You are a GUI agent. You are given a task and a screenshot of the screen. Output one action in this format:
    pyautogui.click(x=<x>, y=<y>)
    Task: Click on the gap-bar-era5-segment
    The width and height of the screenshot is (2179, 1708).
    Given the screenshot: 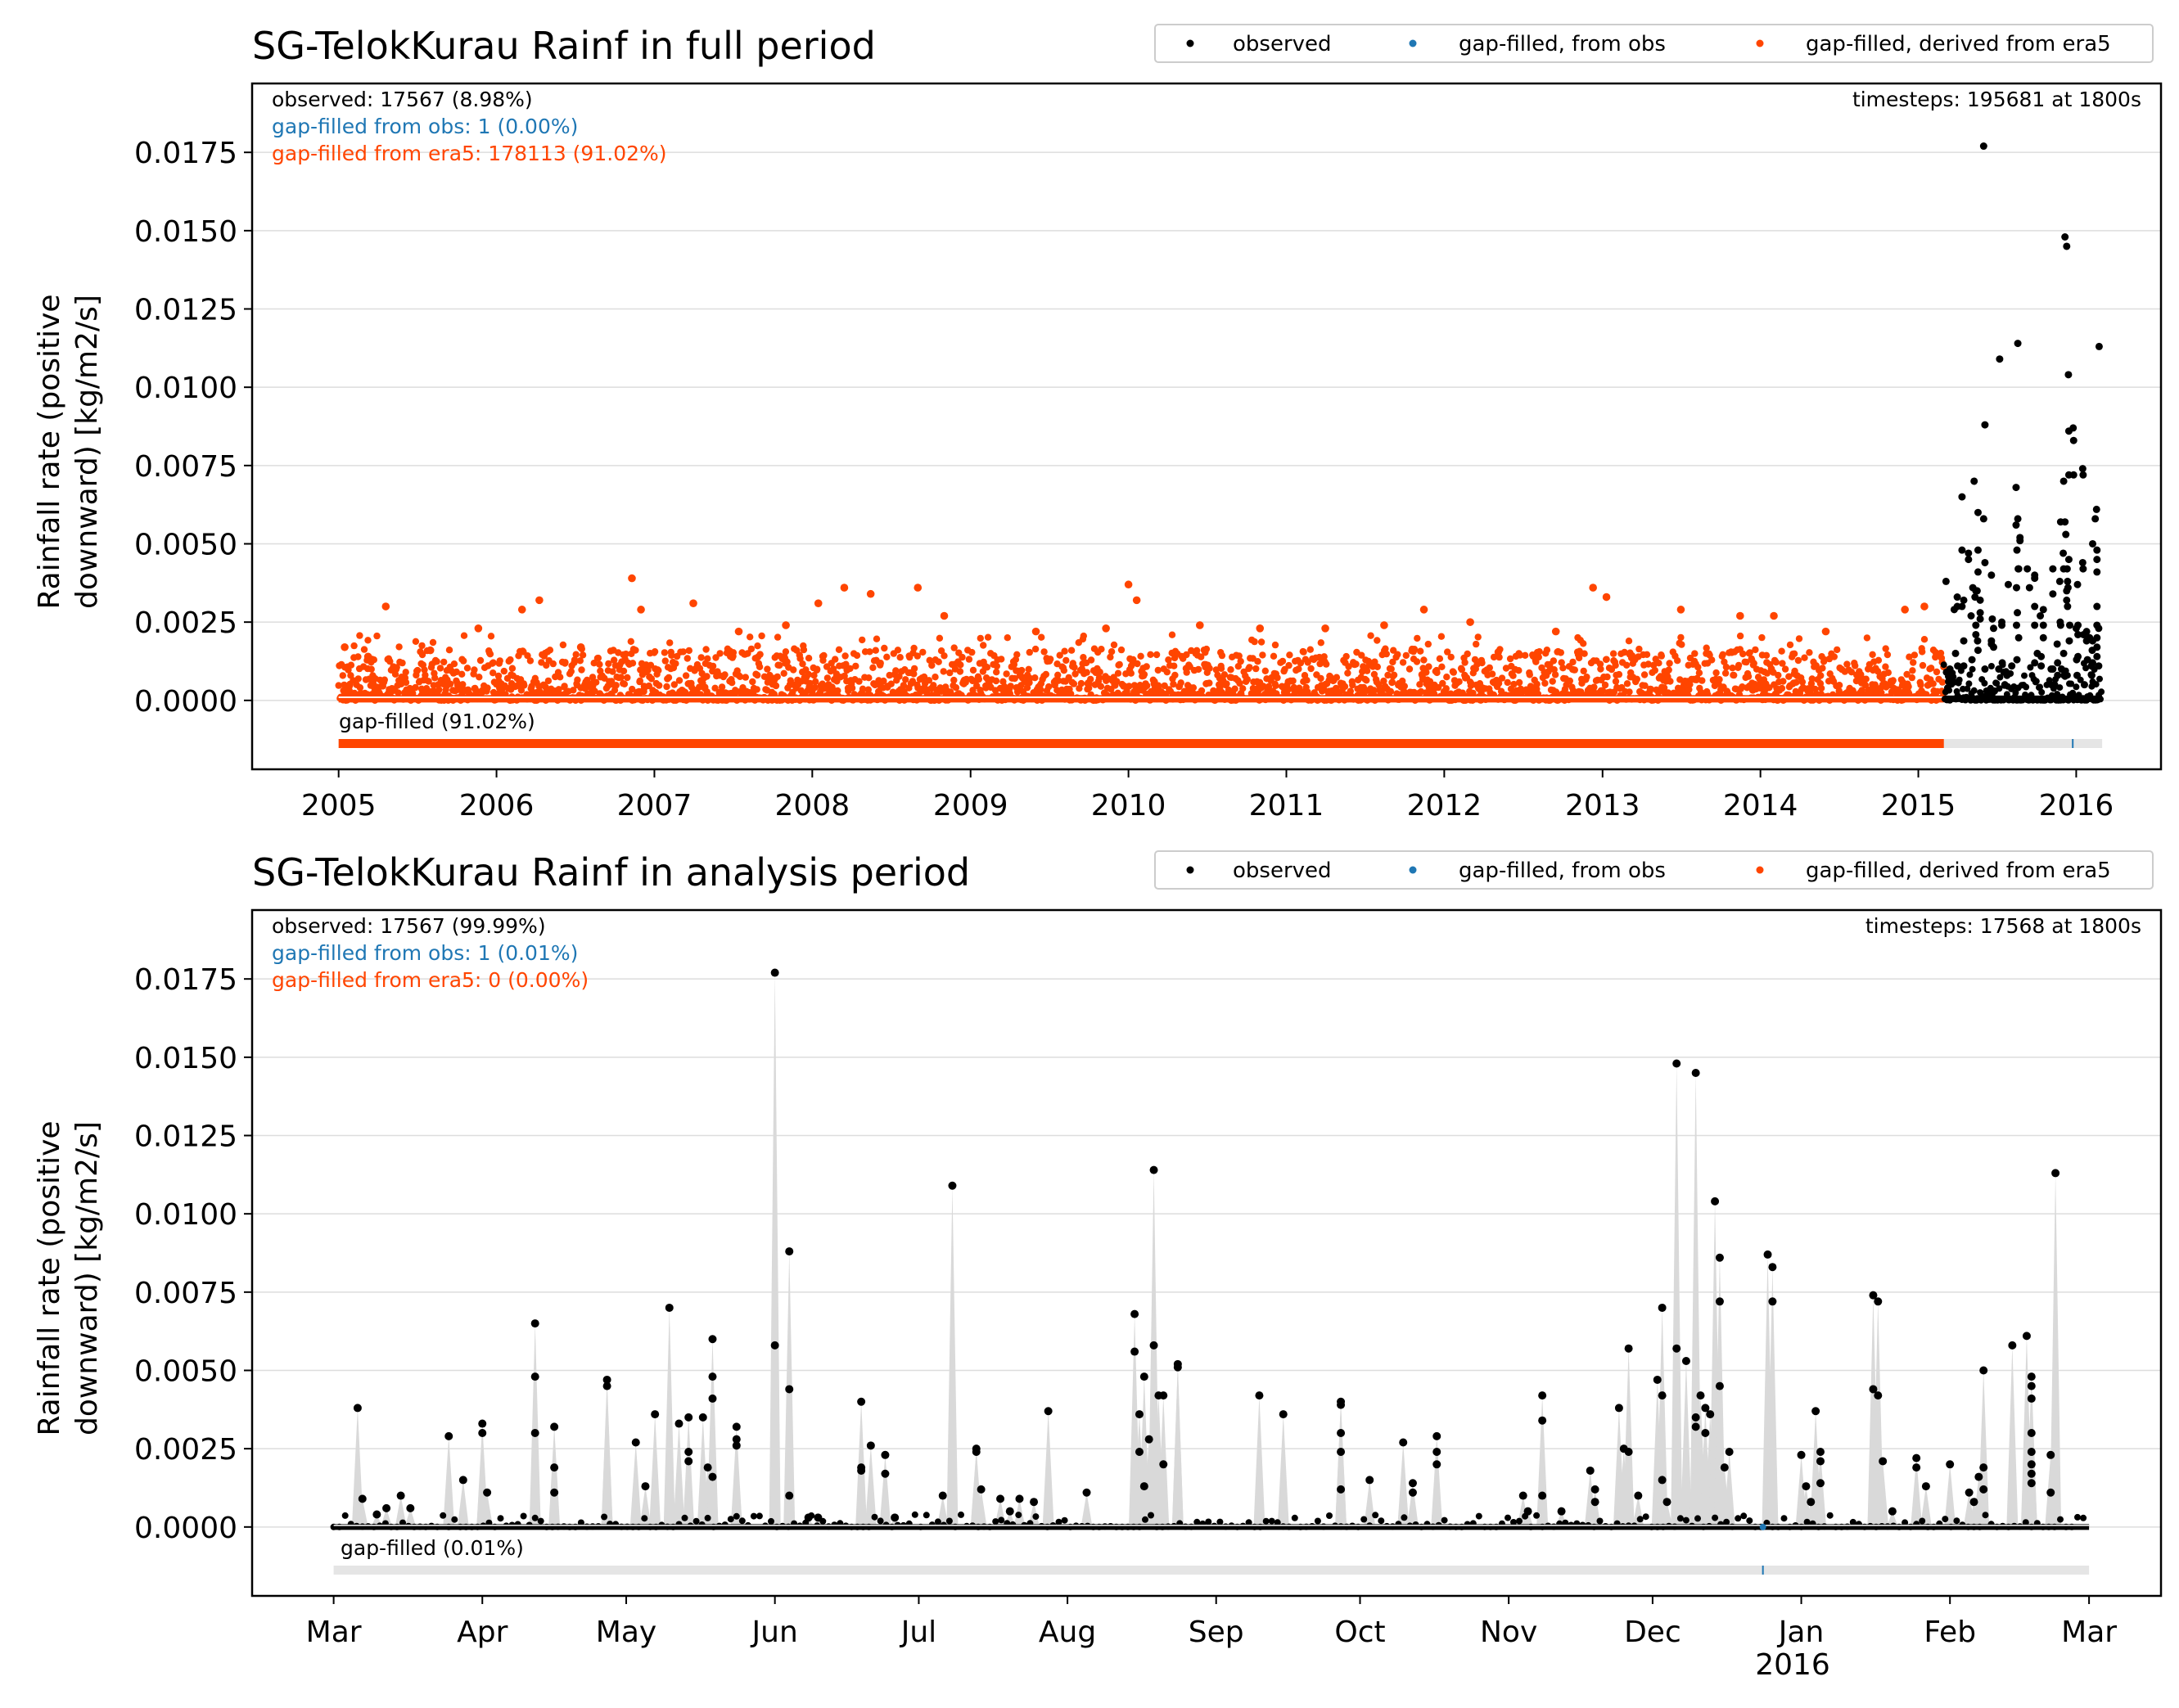 What is the action you would take?
    pyautogui.click(x=1141, y=744)
    